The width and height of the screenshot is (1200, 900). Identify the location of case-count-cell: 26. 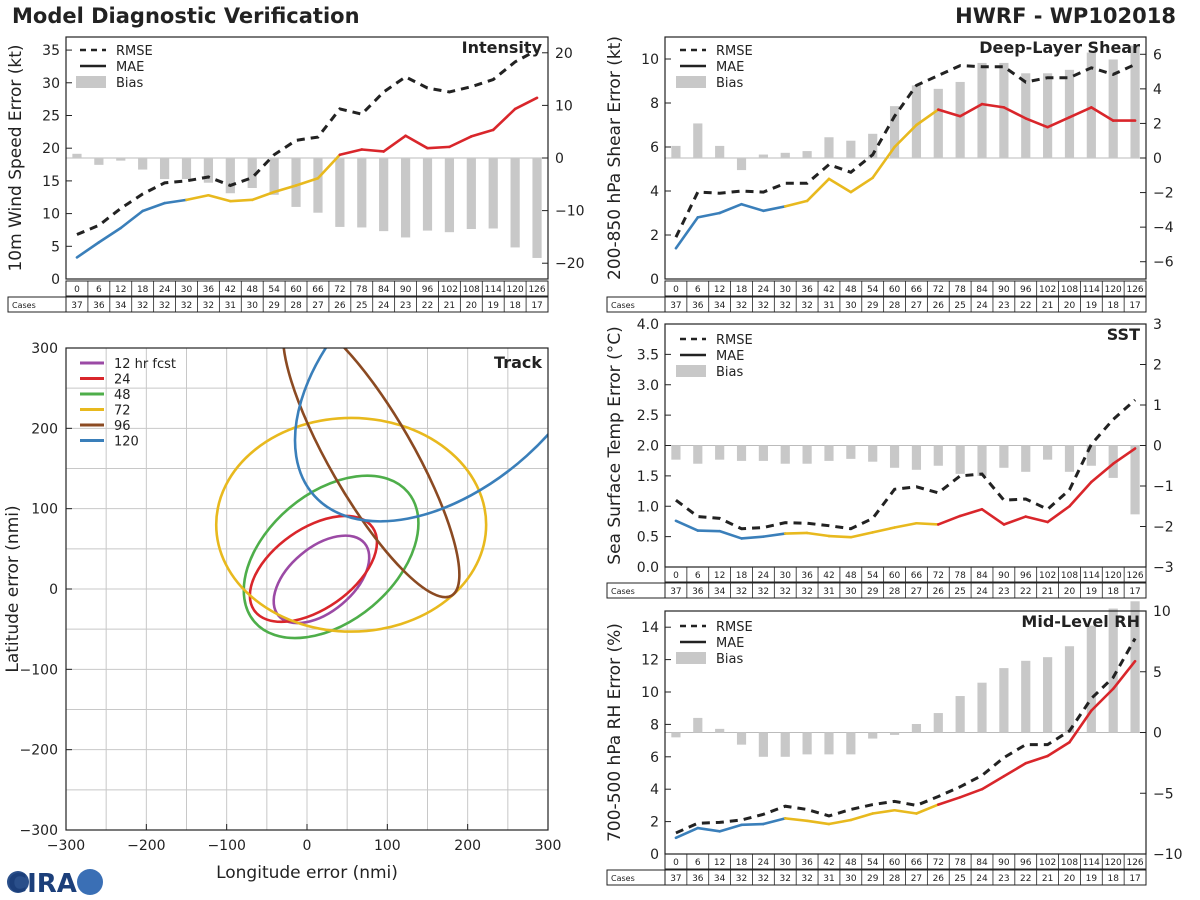
(939, 879).